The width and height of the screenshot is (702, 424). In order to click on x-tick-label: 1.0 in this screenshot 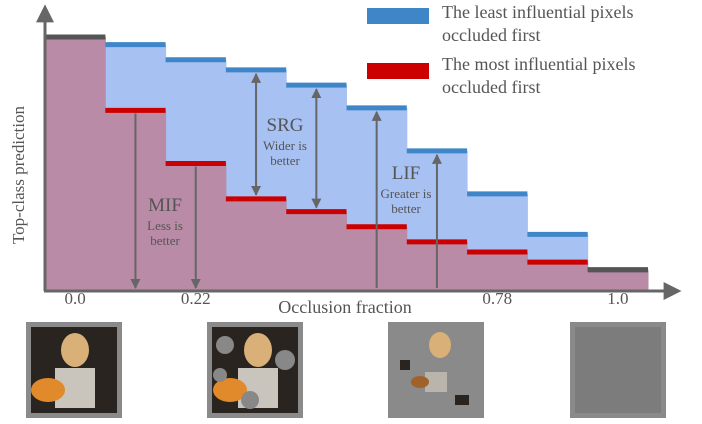, I will do `click(617, 298)`.